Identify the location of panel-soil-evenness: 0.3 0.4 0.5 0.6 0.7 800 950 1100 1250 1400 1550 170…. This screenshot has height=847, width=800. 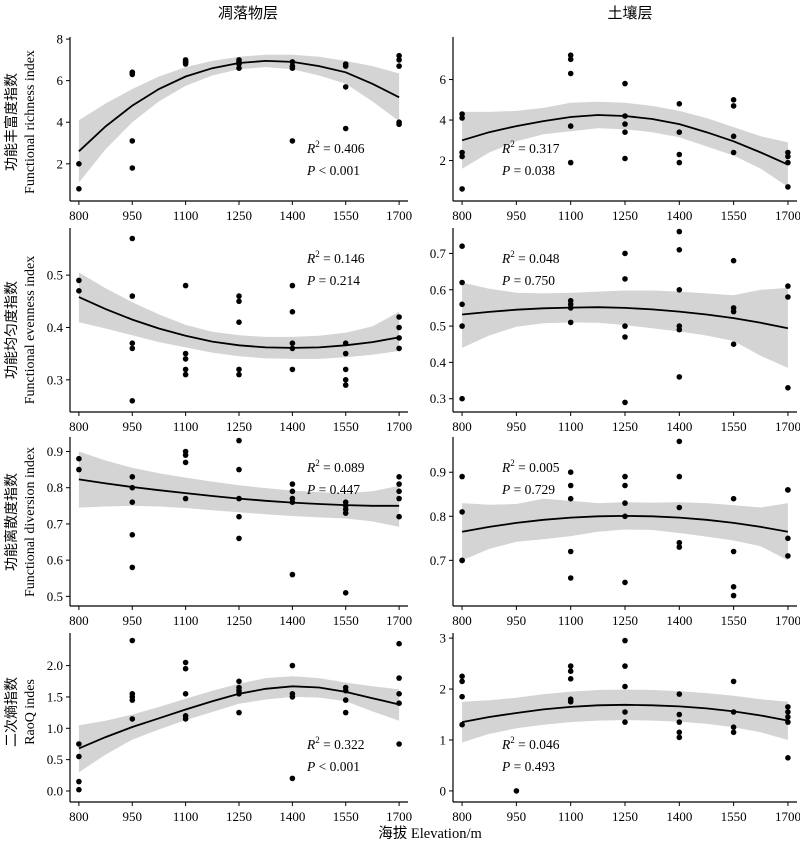
(615, 331).